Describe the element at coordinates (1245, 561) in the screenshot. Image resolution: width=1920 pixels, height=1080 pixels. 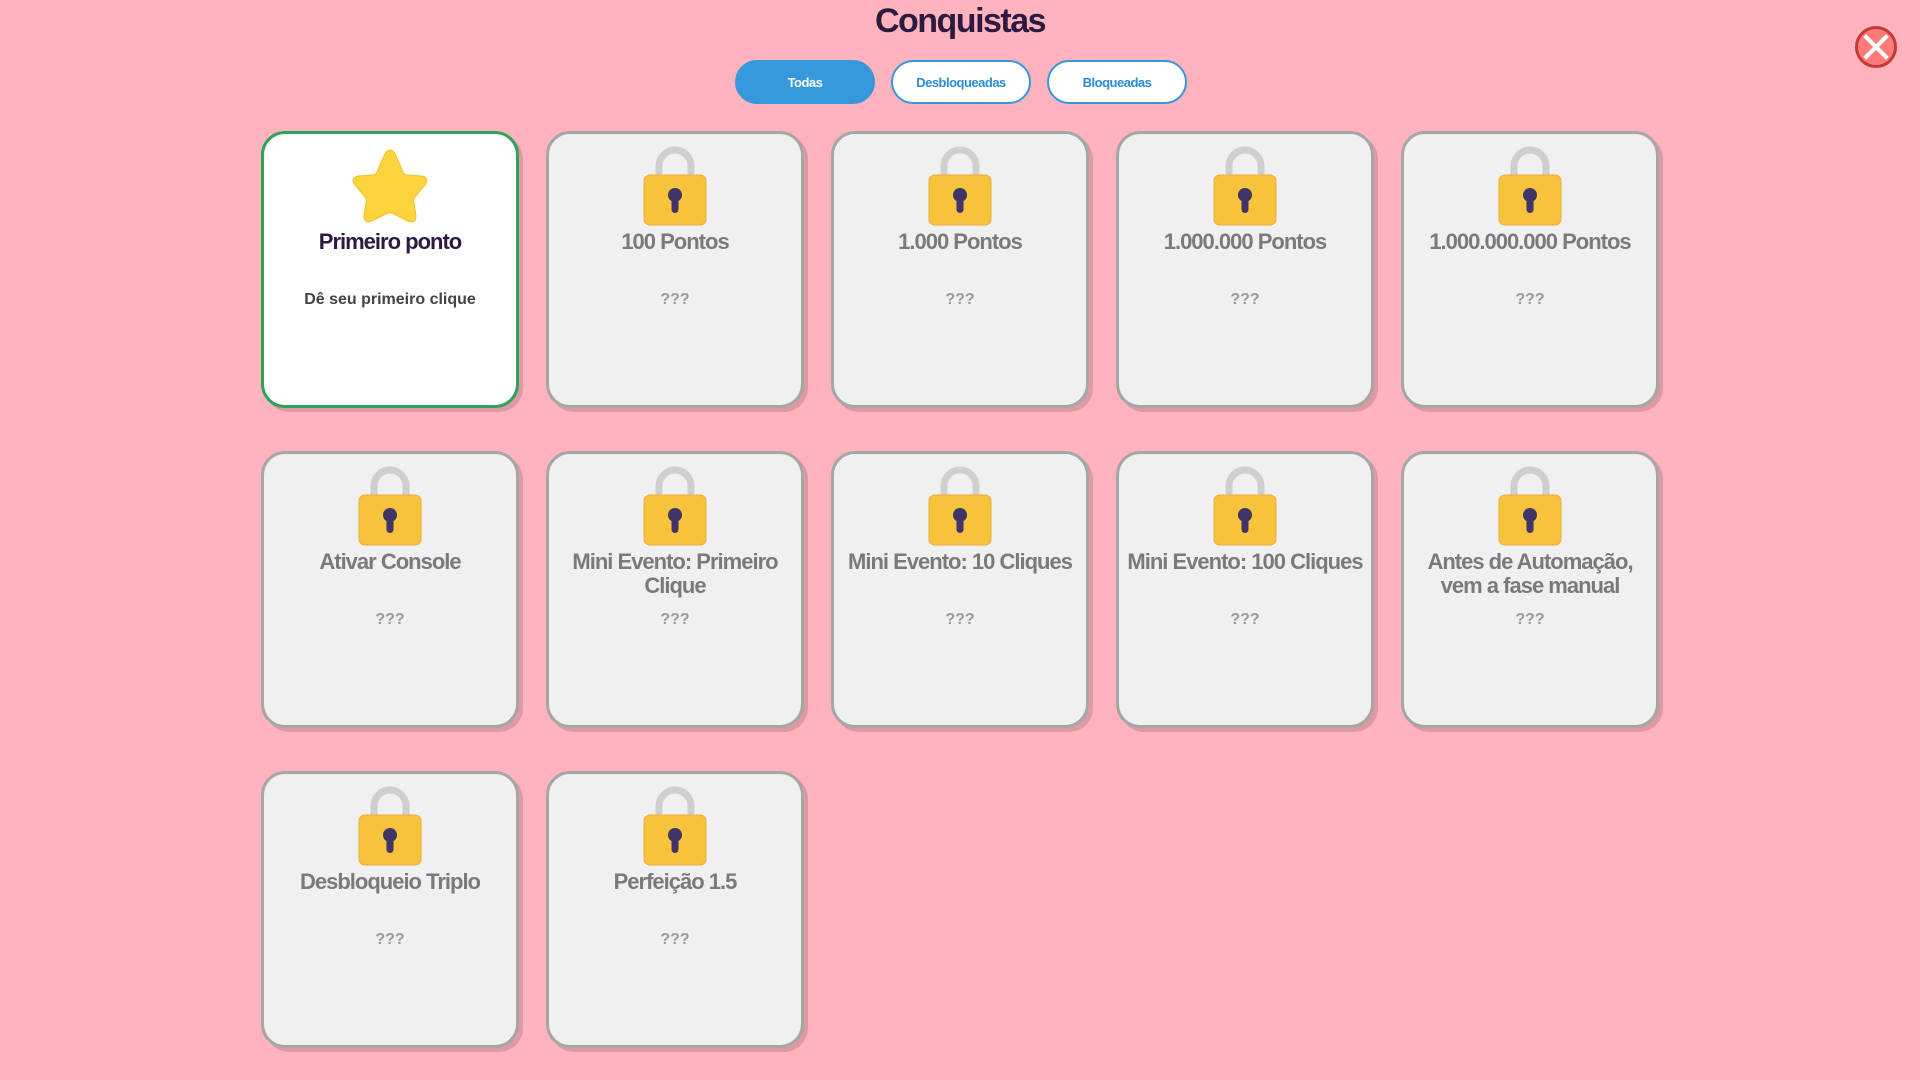
I see `achievement-name: Mini Evento: 100 Cliques` at that location.